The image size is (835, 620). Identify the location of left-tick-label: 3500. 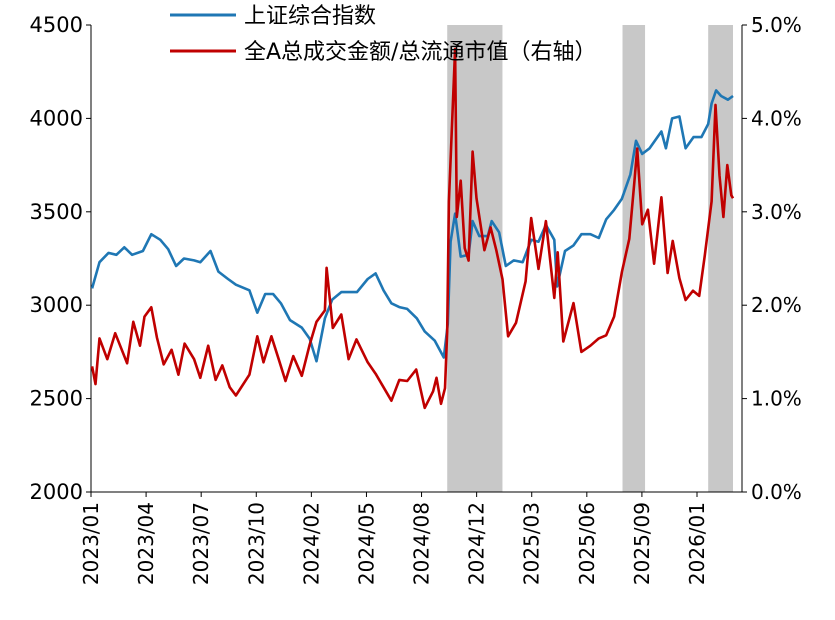
(56, 212).